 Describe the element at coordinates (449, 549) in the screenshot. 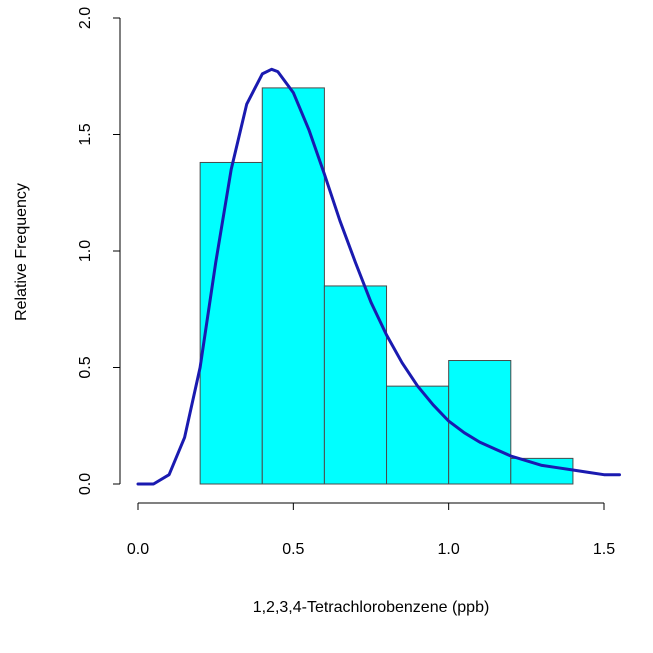

I see `x-tick-label: 1.0` at that location.